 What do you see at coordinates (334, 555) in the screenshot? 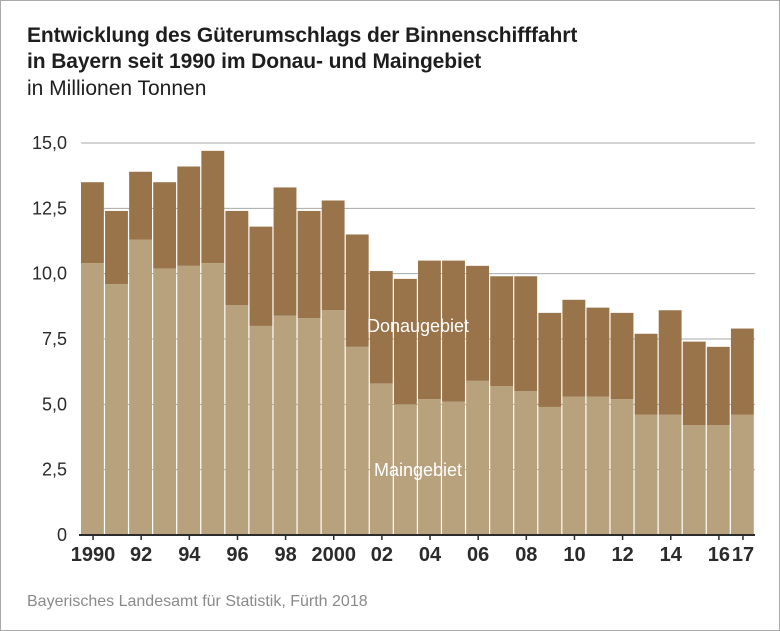
I see `x-tick-label: 2000` at bounding box center [334, 555].